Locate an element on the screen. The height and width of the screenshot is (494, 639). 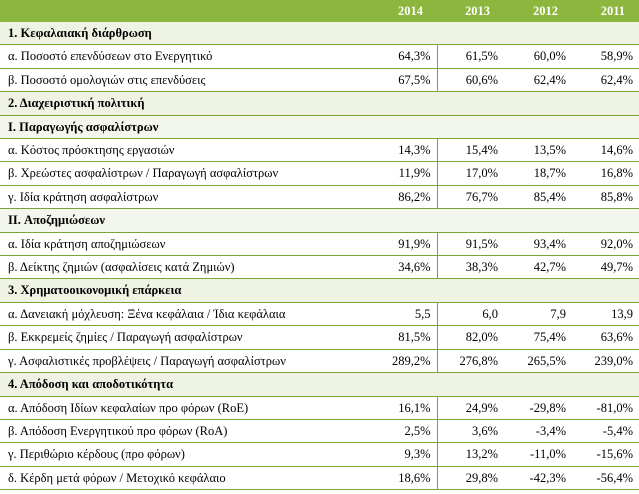
subsection-title: II. Αποζημιώσεων is located at coordinates (319, 220).